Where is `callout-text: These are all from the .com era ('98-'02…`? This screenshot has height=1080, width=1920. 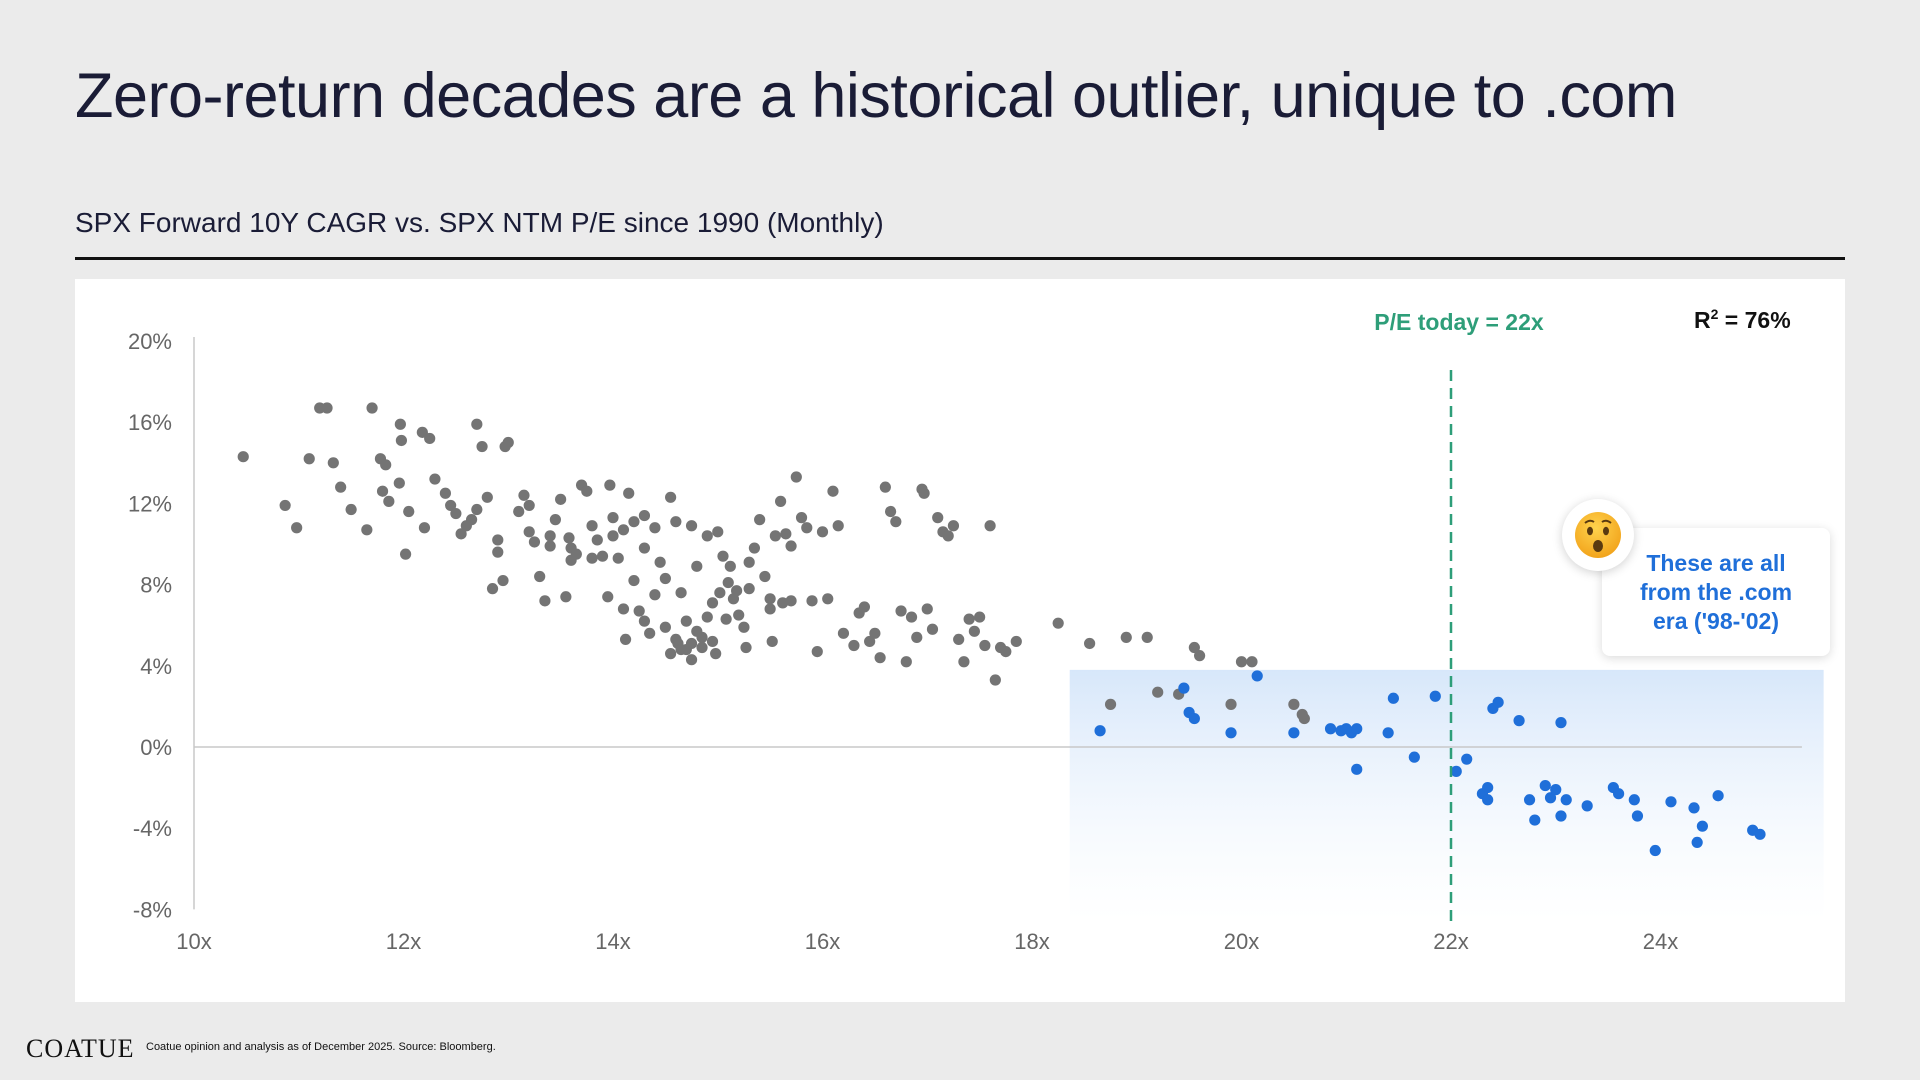 callout-text: These are all from the .com era ('98-'02… is located at coordinates (1716, 591).